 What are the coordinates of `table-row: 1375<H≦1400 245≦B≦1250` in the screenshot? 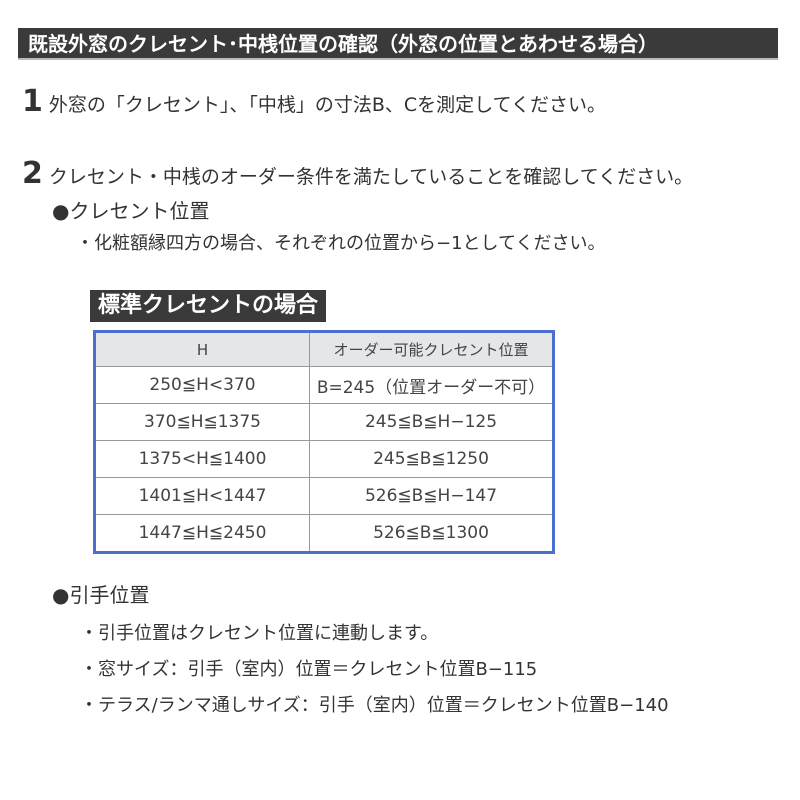 It's located at (324, 459).